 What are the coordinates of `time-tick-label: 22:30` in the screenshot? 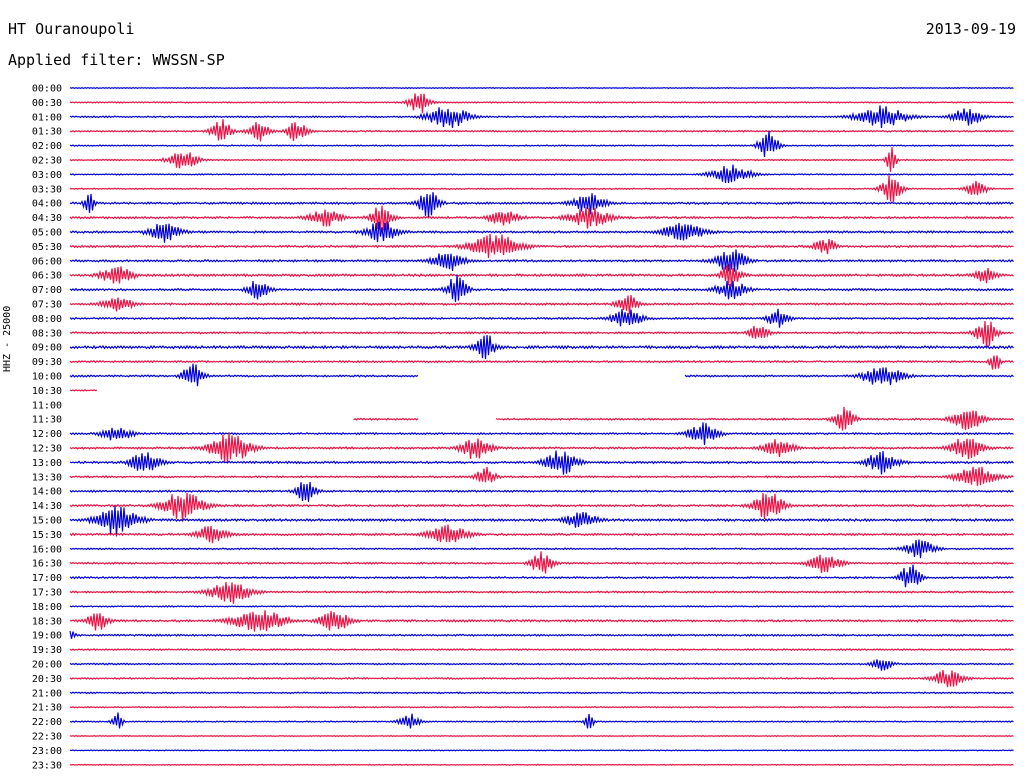 It's located at (47, 737).